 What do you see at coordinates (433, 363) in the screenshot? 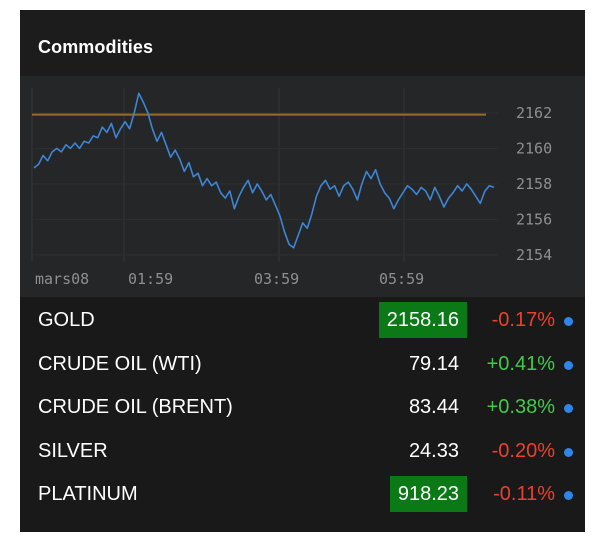
I see `commodity-price: 79.14` at bounding box center [433, 363].